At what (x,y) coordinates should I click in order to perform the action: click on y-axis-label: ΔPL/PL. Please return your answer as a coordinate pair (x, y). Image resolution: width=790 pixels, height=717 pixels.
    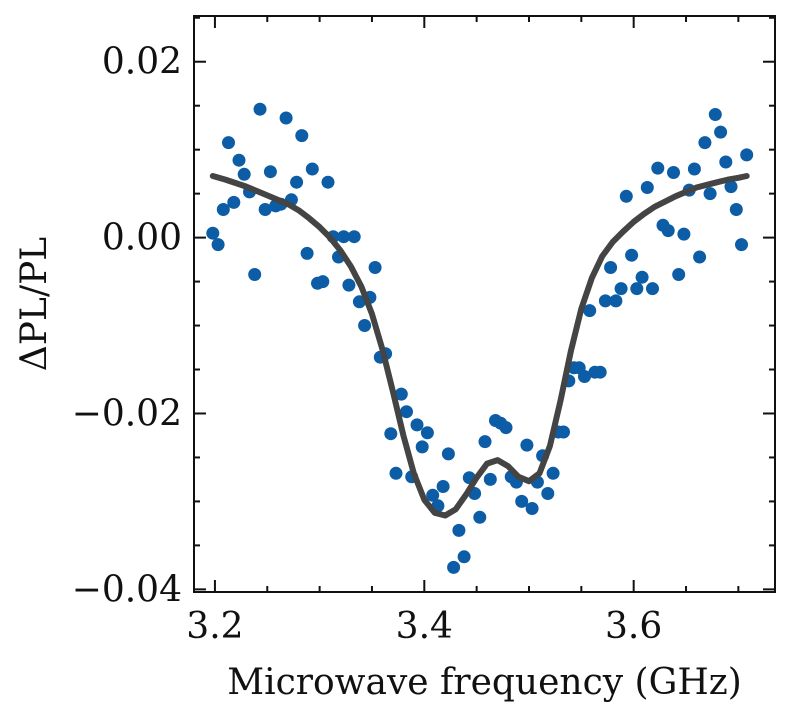
    Looking at the image, I should click on (34, 304).